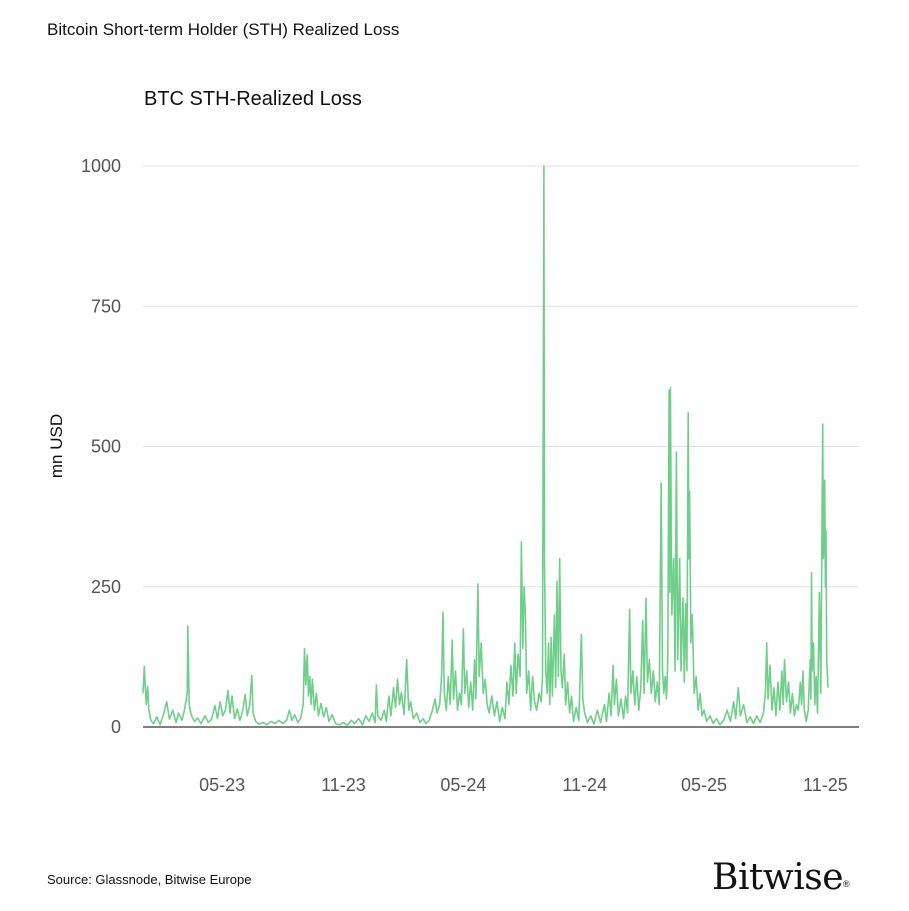 This screenshot has height=911, width=909. What do you see at coordinates (778, 877) in the screenshot?
I see `logo-text: Bitwise` at bounding box center [778, 877].